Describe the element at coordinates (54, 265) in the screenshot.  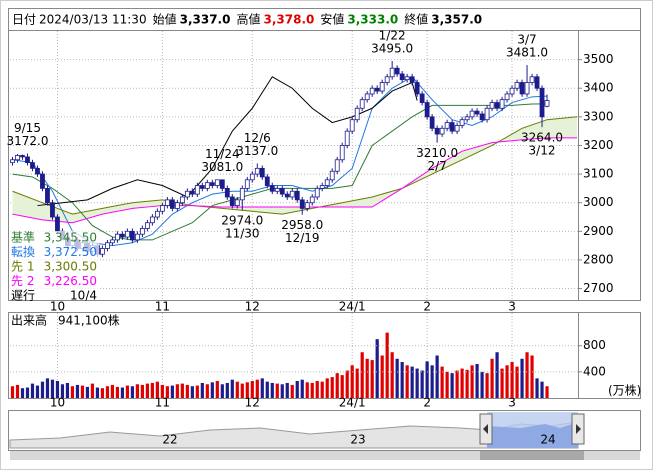
I see `legend-box` at that location.